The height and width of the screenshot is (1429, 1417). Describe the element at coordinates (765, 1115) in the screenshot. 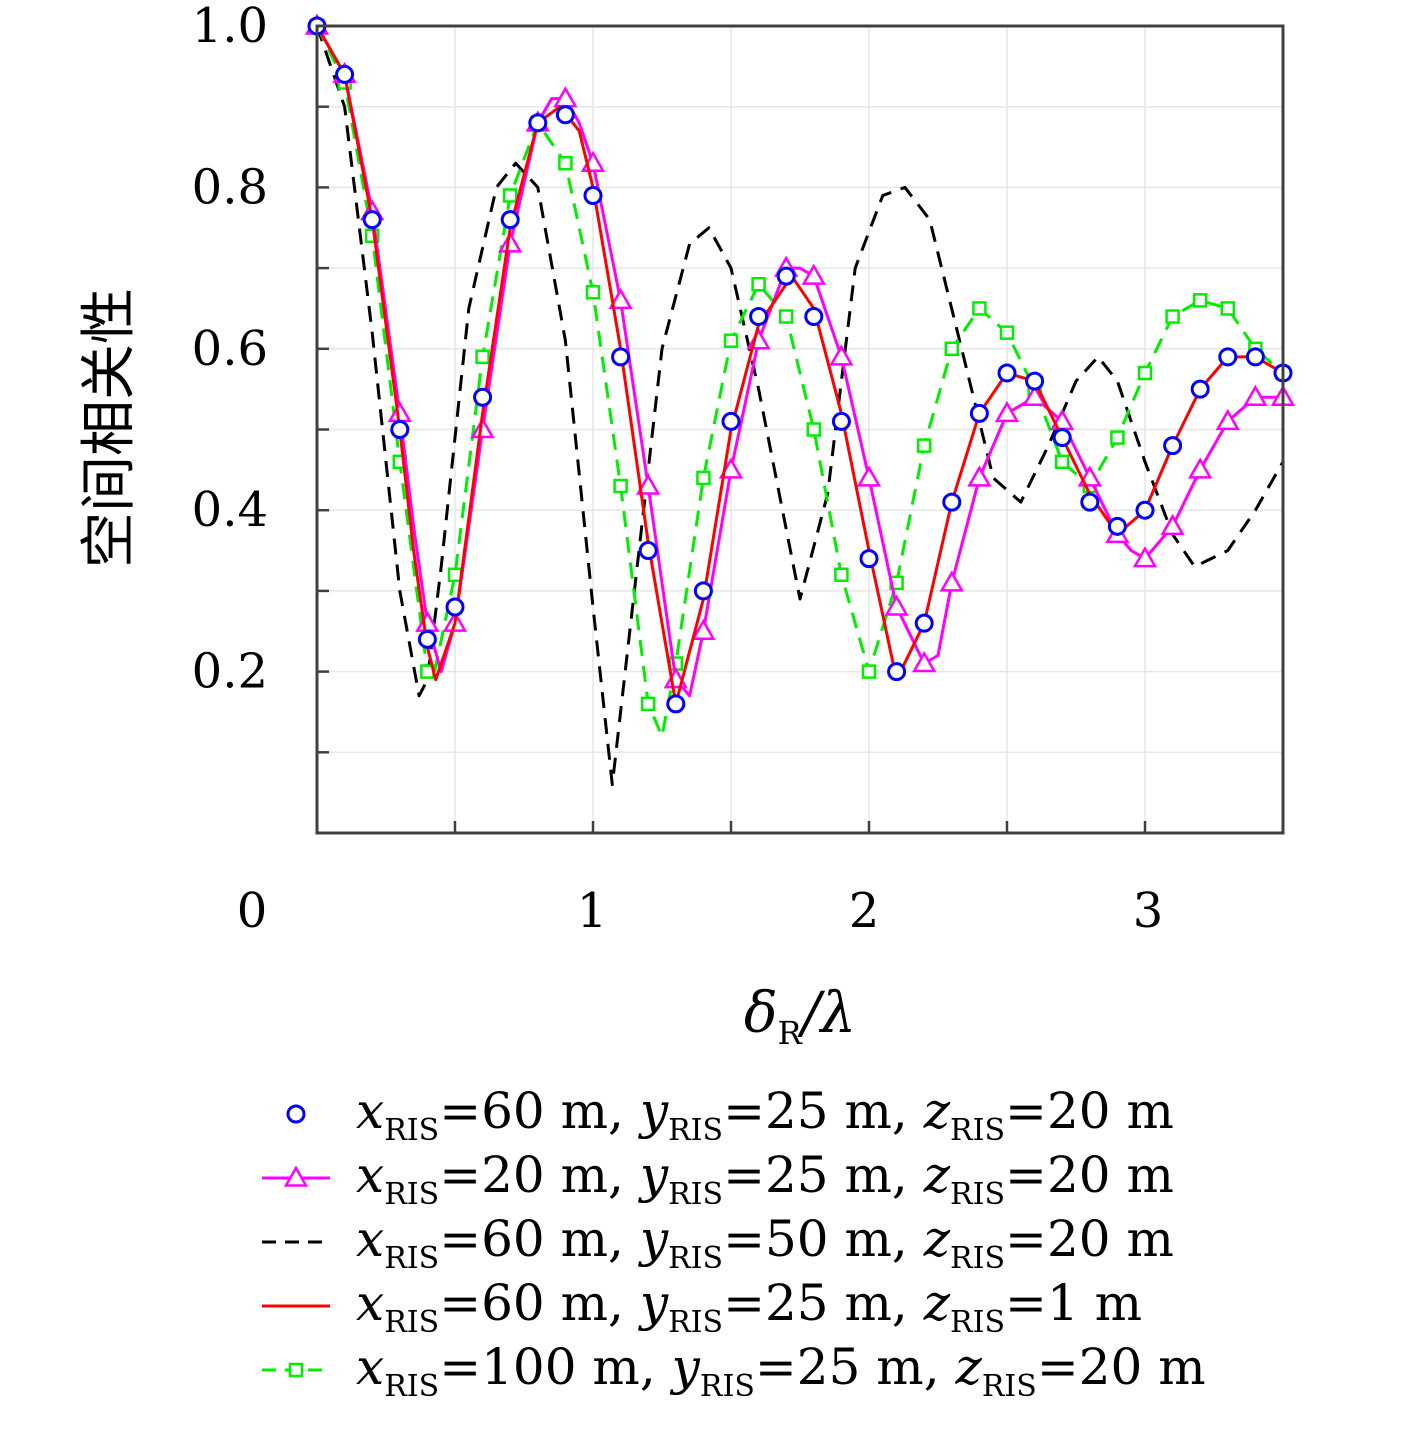

I see `legend-label: xRIS=60 m, yRIS=25 m, zRIS=20 m` at that location.